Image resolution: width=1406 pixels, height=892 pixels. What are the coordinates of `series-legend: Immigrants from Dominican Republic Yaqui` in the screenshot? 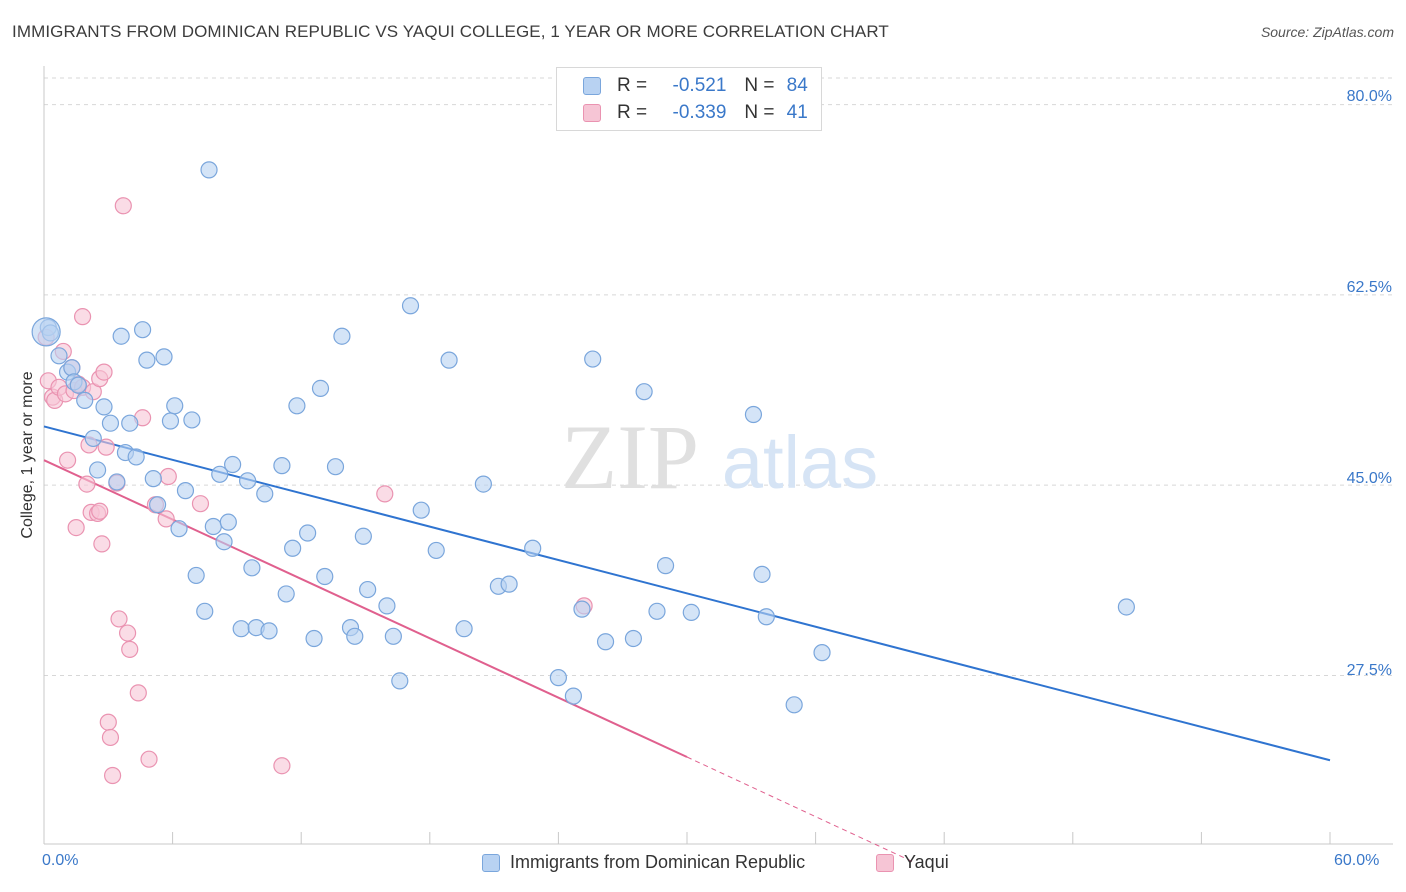 It's located at (703, 865).